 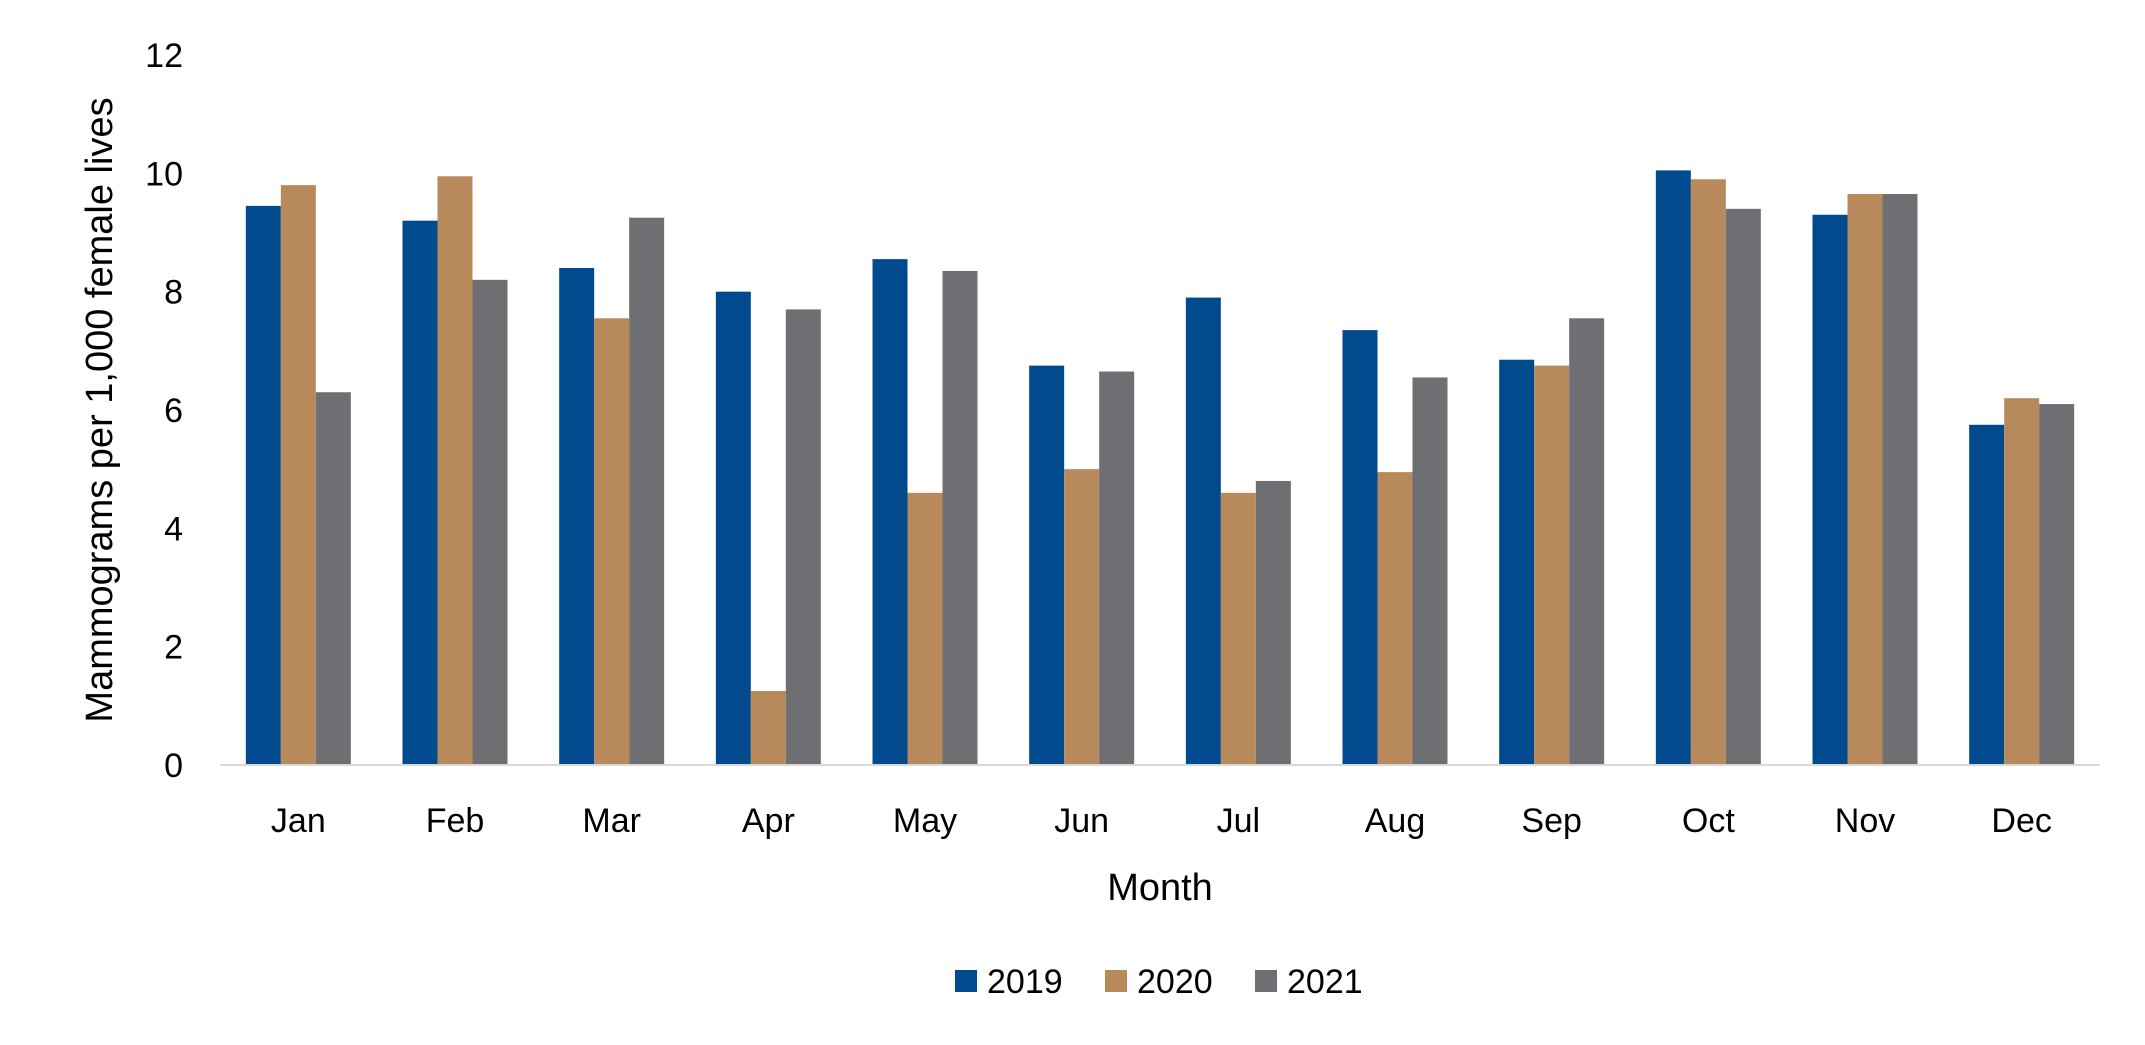 I want to click on x-tick-label-sep: Sep, so click(x=1551, y=821).